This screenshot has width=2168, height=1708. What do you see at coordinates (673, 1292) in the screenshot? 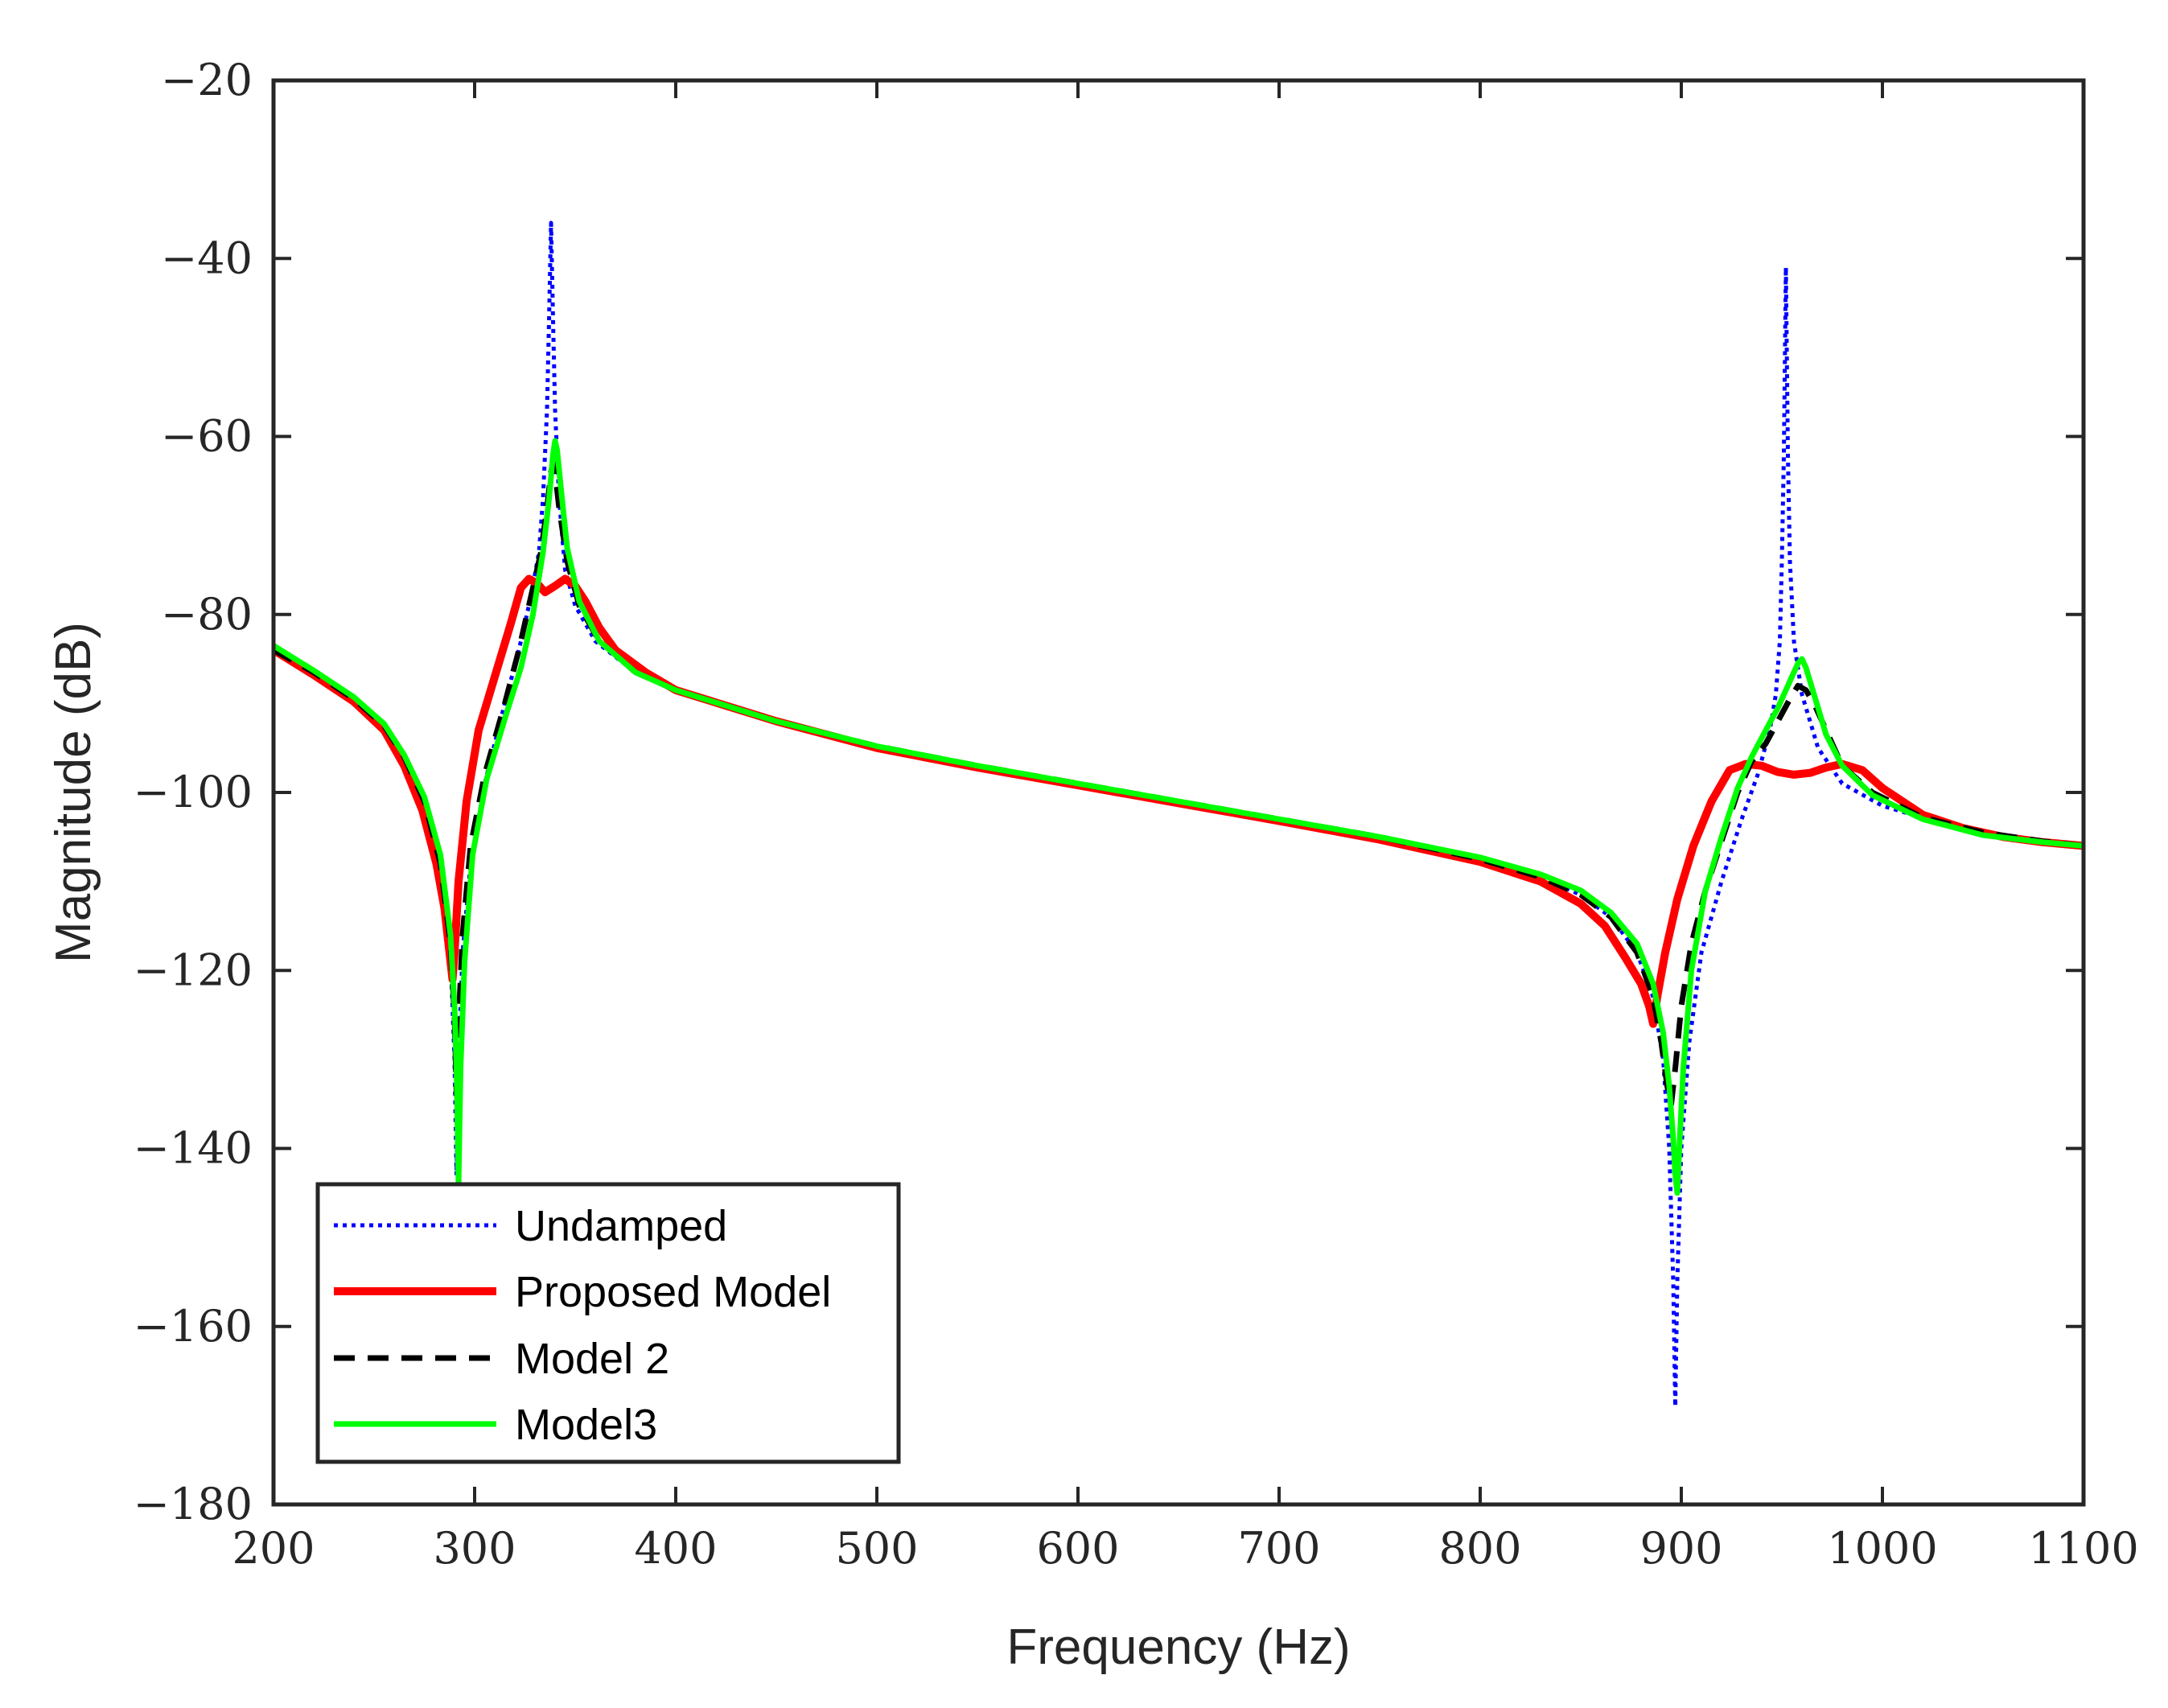
I see `legend-label-proposed-model: Proposed Model` at bounding box center [673, 1292].